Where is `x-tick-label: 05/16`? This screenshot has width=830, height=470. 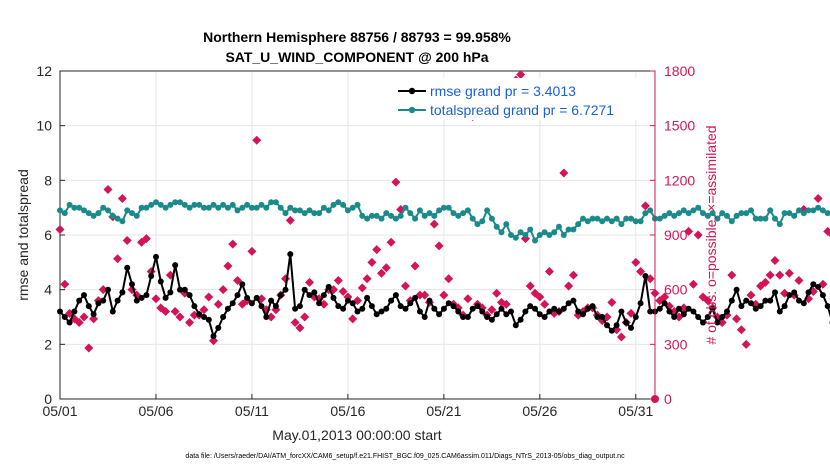 x-tick-label: 05/16 is located at coordinates (347, 411).